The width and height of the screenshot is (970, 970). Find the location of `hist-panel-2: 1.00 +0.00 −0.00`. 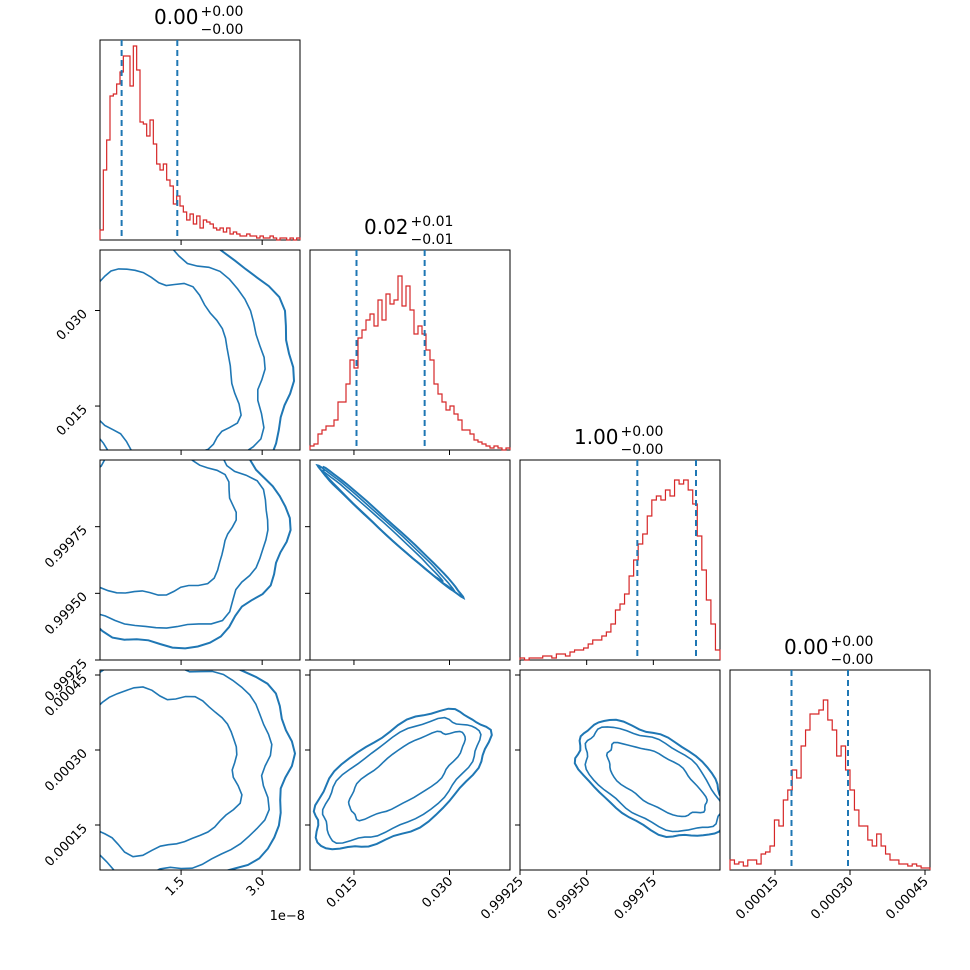

hist-panel-2: 1.00 +0.00 −0.00 is located at coordinates (620, 544).